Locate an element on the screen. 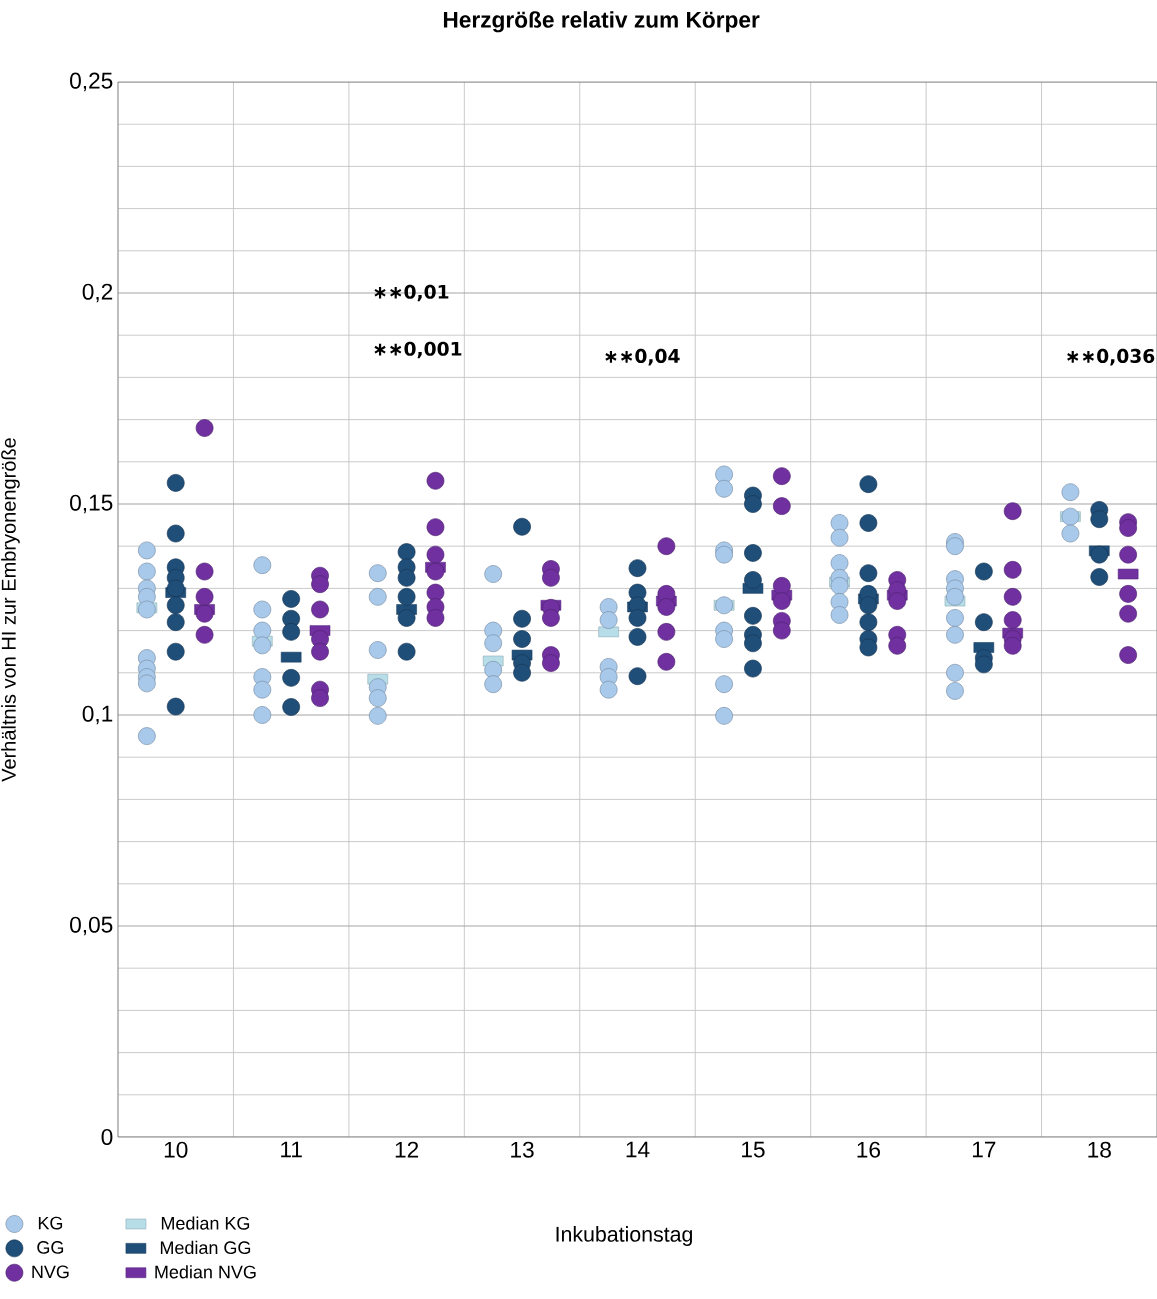 The image size is (1157, 1299). legend-label: Median GG is located at coordinates (205, 1247).